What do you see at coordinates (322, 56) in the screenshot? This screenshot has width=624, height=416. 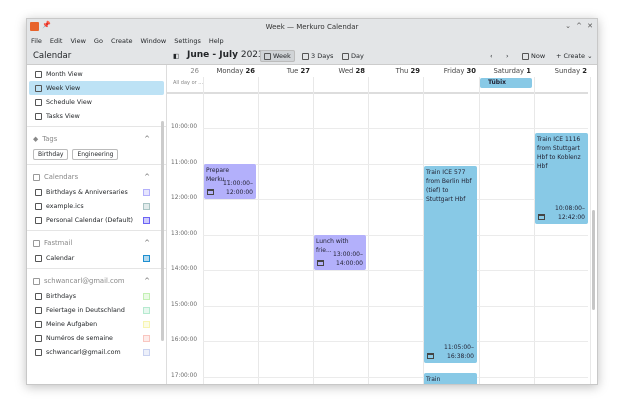 I see `three-days-label: 3 Days` at bounding box center [322, 56].